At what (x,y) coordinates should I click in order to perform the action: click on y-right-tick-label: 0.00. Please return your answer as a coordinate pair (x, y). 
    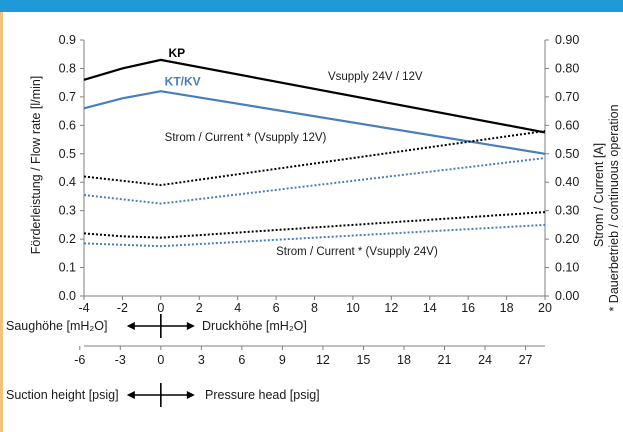
    Looking at the image, I should click on (567, 296).